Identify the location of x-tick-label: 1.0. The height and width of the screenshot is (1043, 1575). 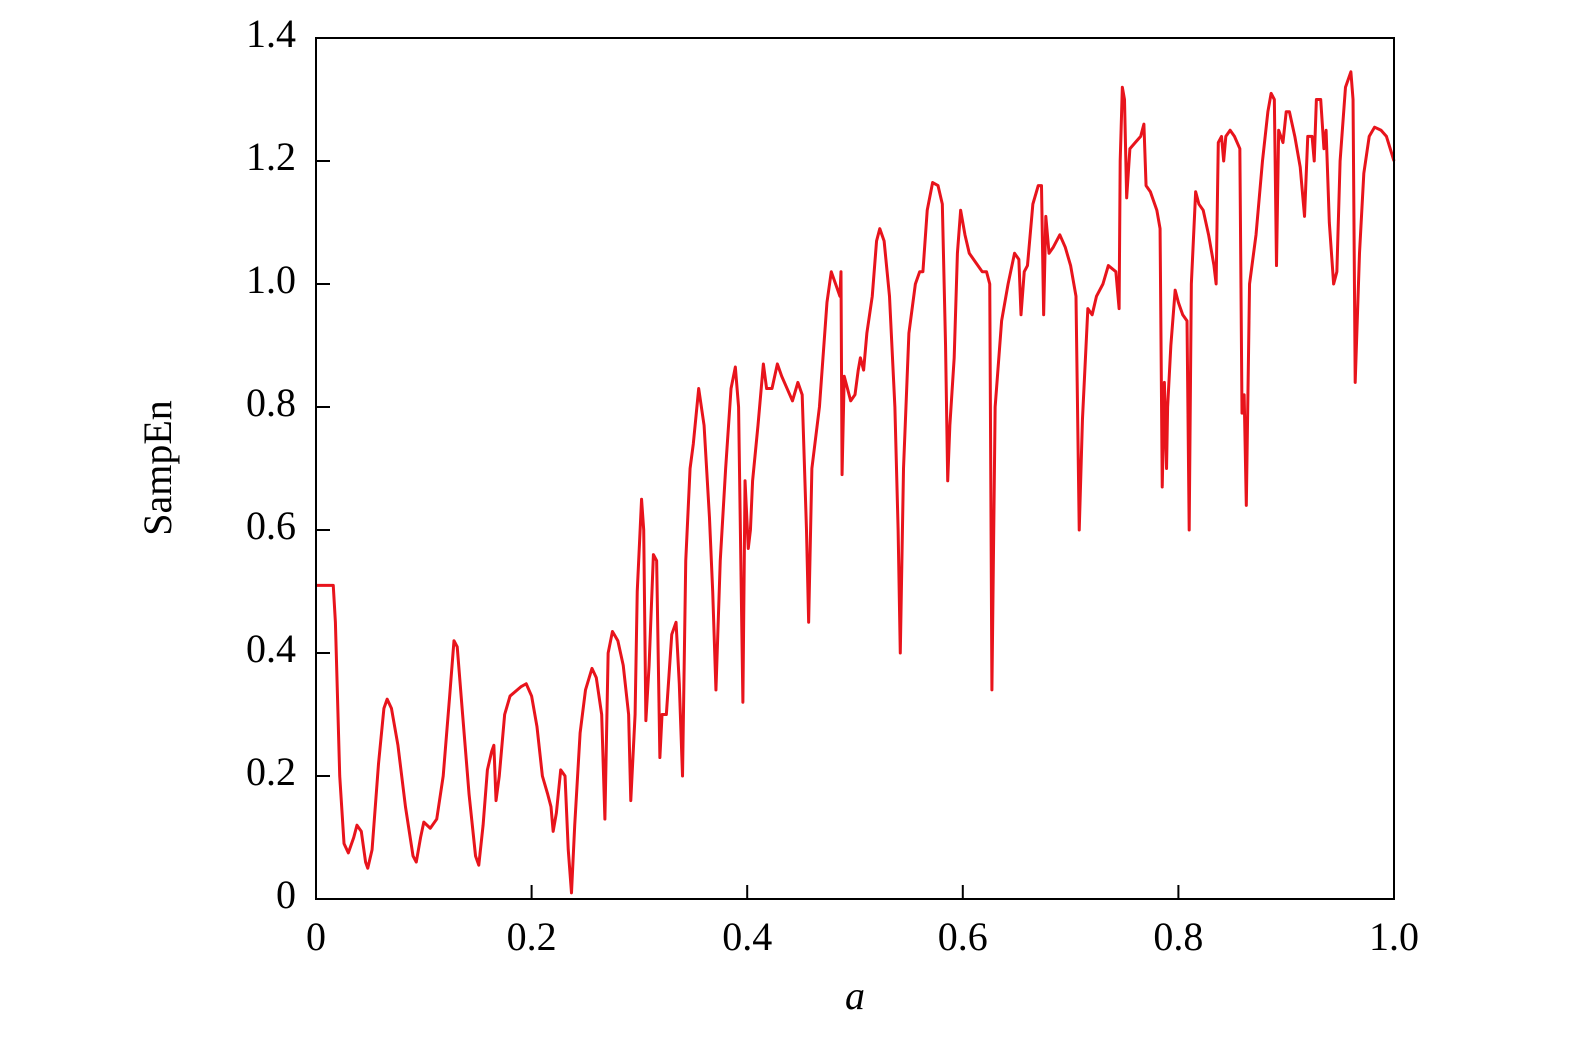
(1394, 936).